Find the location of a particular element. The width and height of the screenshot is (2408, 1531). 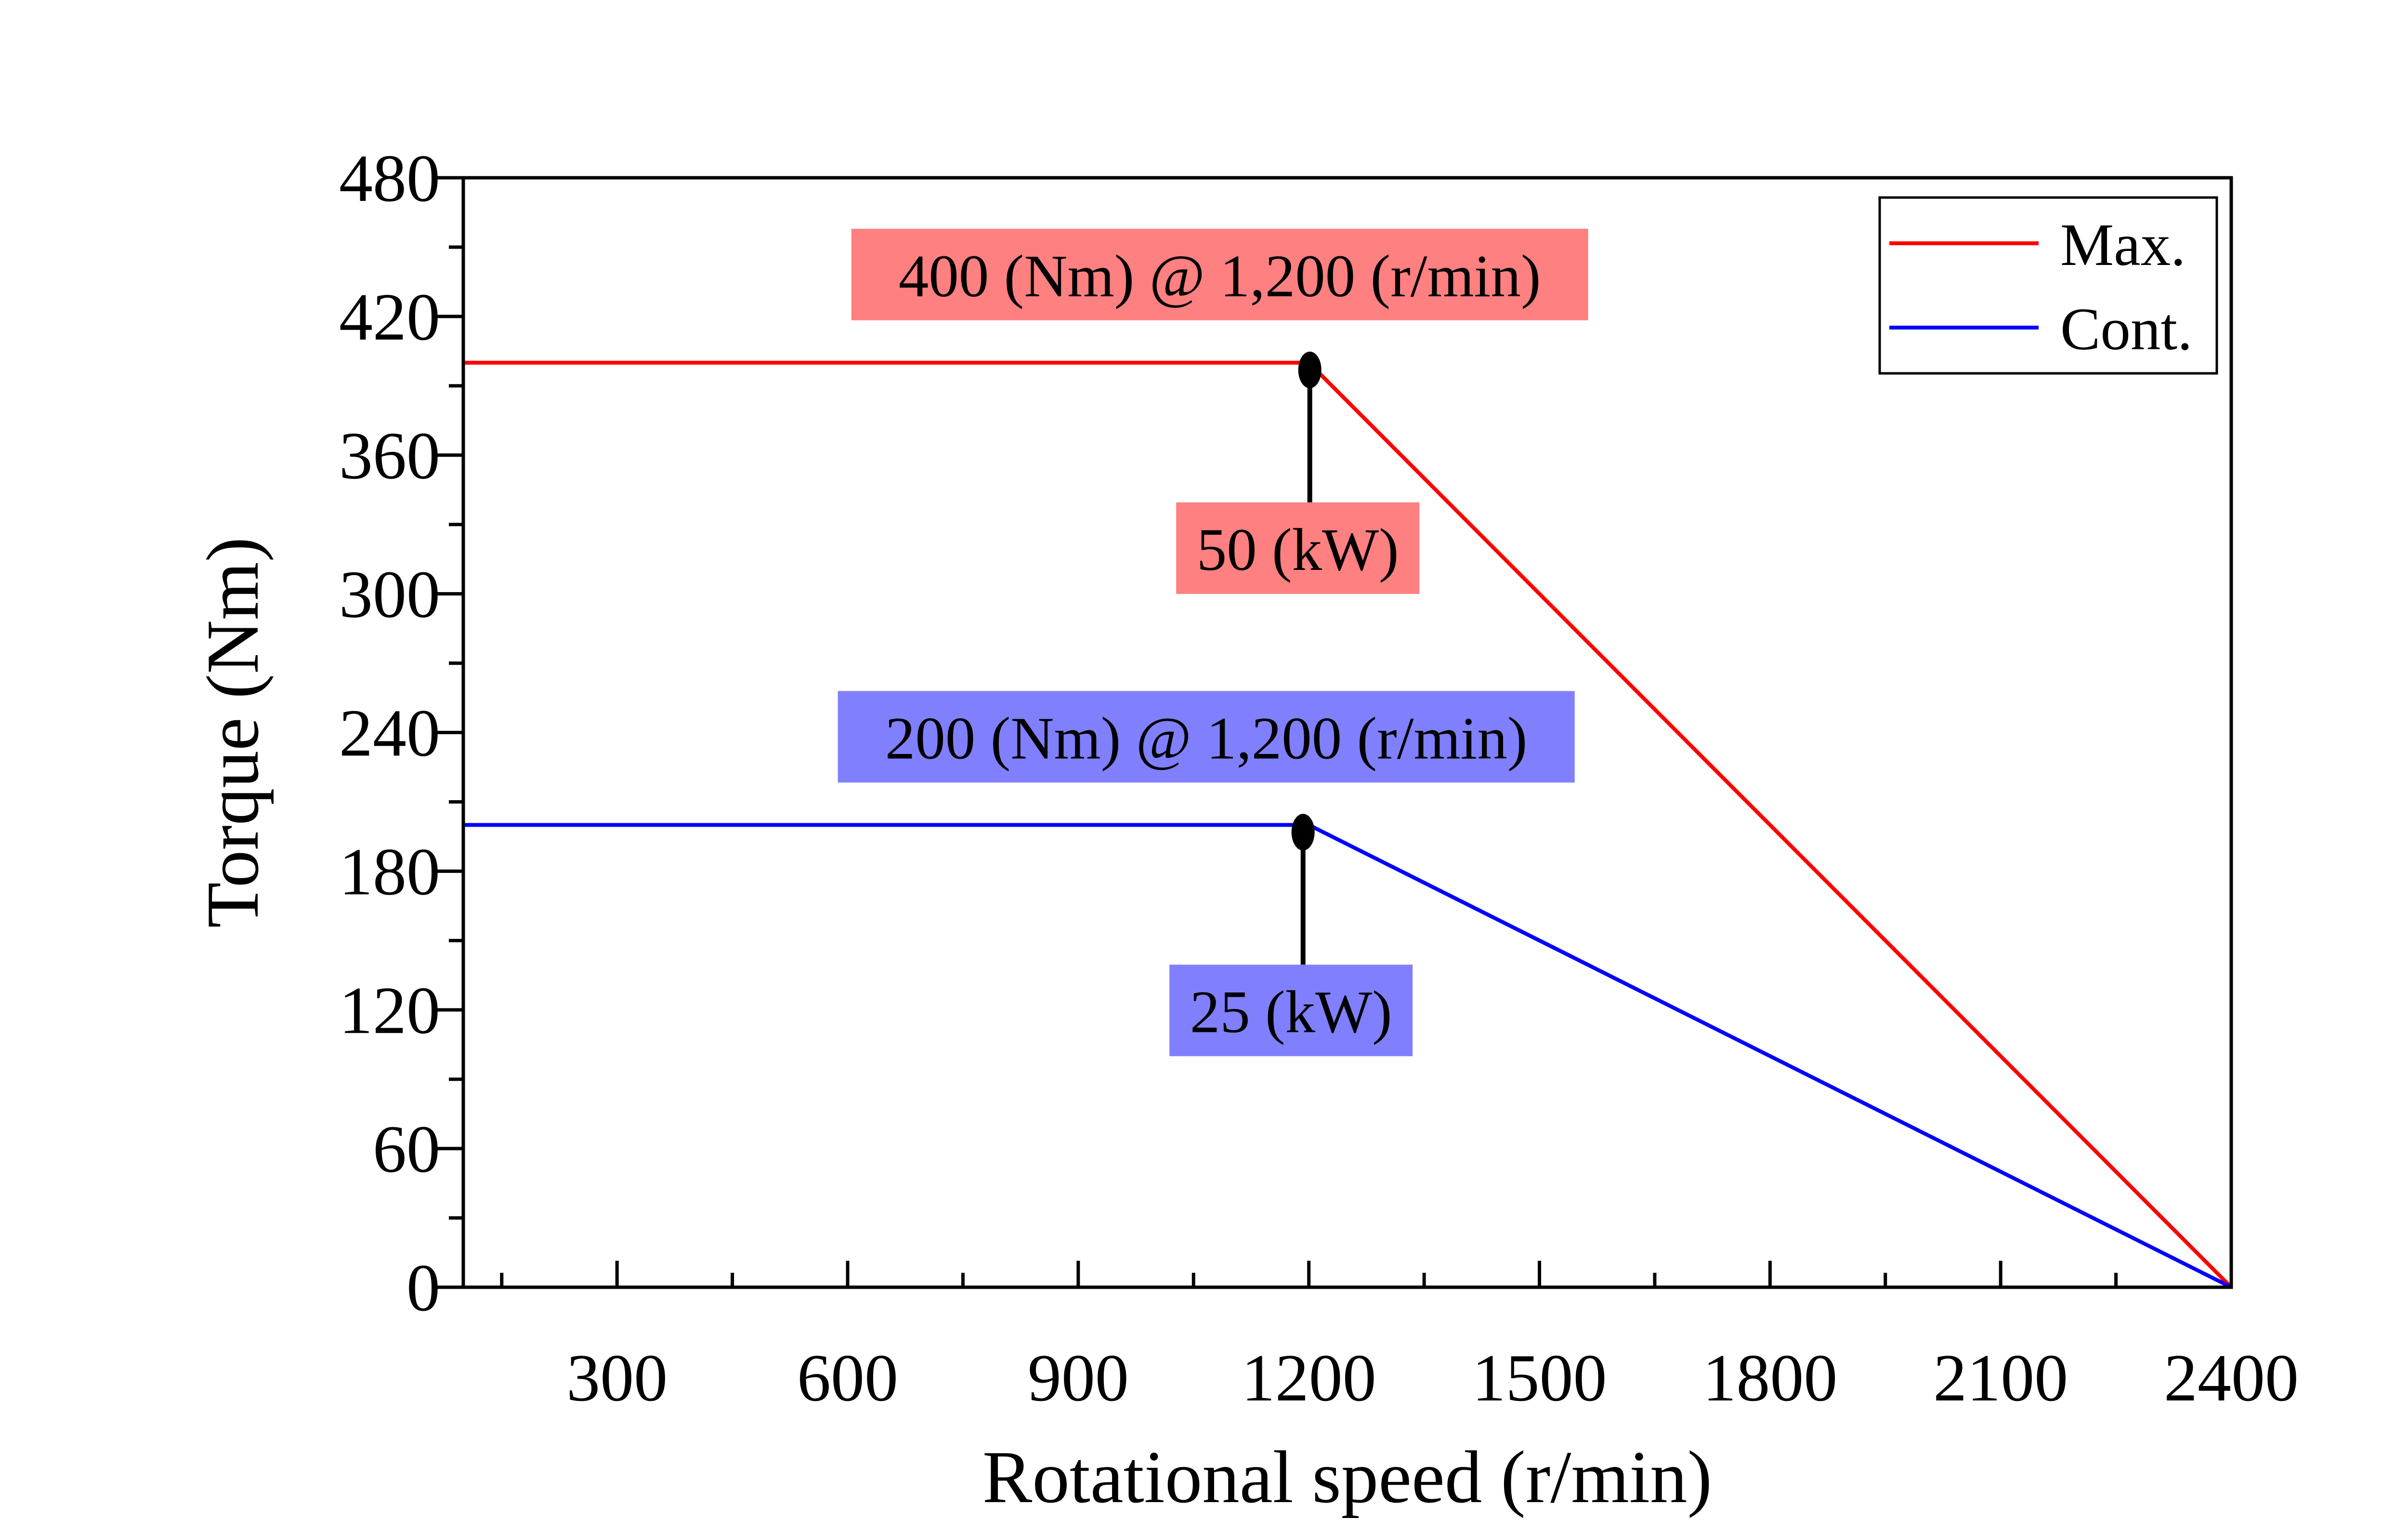

annotation-label-cont-bottom: 25 (kW) is located at coordinates (1291, 1012).